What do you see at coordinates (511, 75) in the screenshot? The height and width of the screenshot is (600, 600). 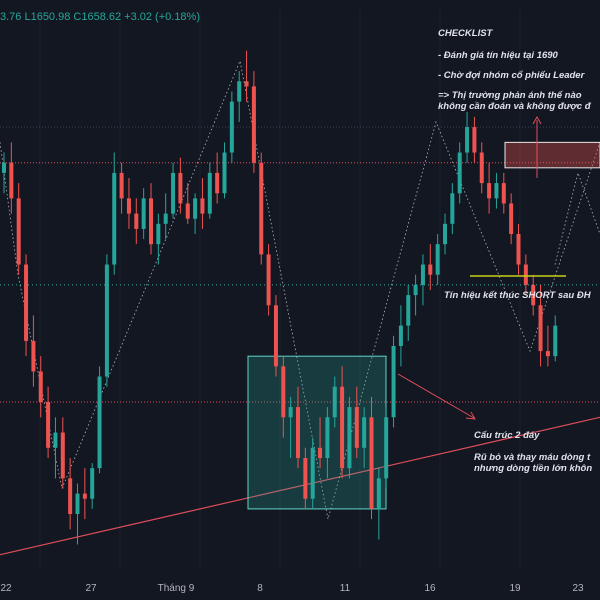 I see `checklist-item: - Chờ đợi nhóm cổ phiếu Leader` at bounding box center [511, 75].